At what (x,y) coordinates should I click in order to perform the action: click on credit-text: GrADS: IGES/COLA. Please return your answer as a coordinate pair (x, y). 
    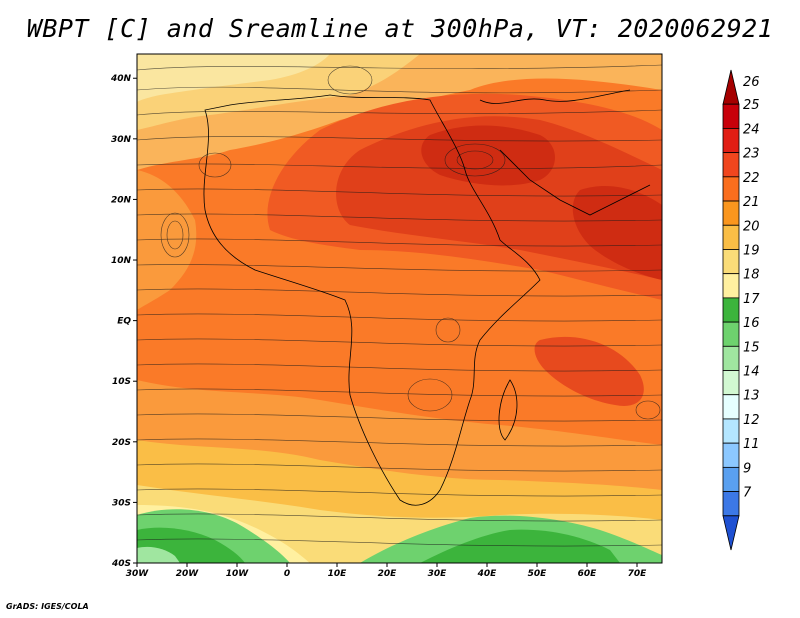
    Looking at the image, I should click on (47, 606).